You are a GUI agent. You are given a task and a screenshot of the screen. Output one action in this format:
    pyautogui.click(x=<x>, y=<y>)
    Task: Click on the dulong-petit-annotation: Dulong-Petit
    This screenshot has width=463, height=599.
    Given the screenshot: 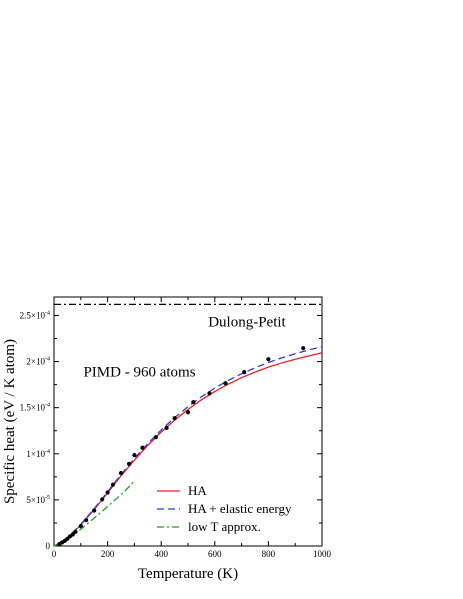 What is the action you would take?
    pyautogui.click(x=247, y=323)
    